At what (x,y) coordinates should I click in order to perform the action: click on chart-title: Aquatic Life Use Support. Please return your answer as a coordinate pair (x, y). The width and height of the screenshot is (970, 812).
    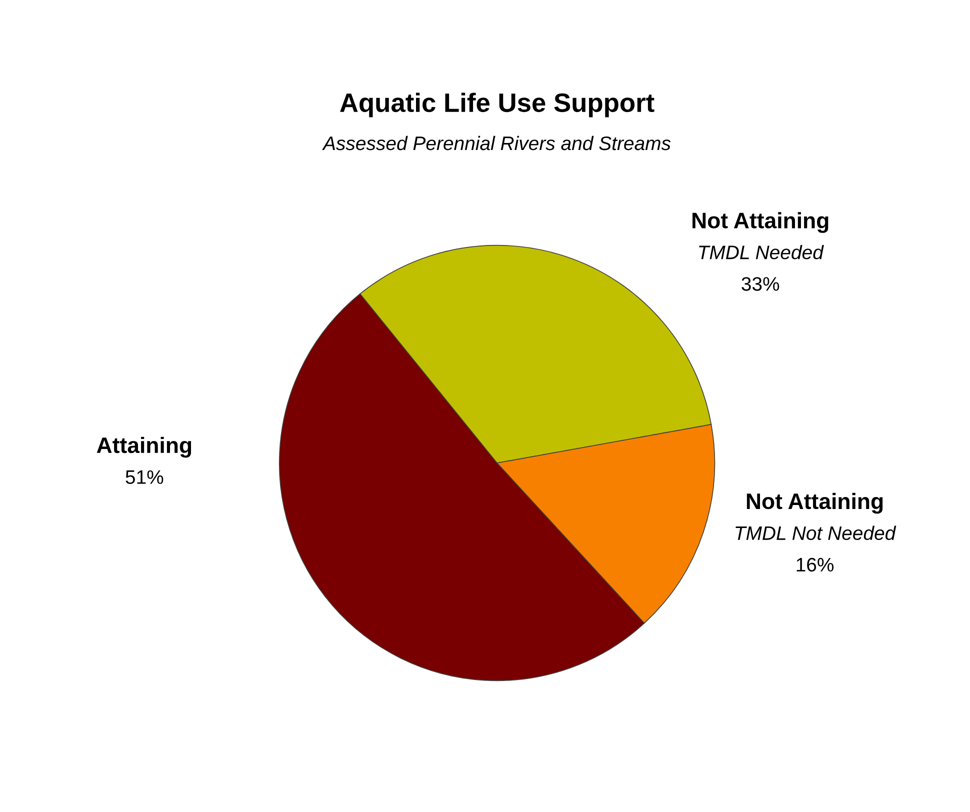
    Looking at the image, I should click on (497, 105).